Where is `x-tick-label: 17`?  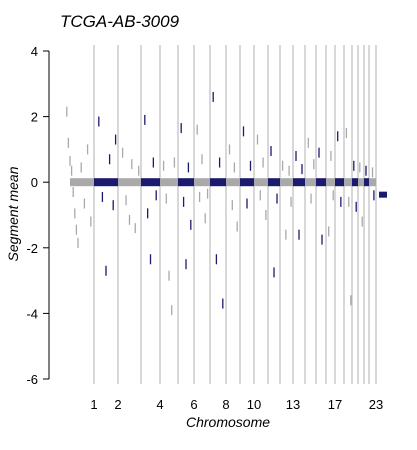
x-tick-label: 17 is located at coordinates (335, 404).